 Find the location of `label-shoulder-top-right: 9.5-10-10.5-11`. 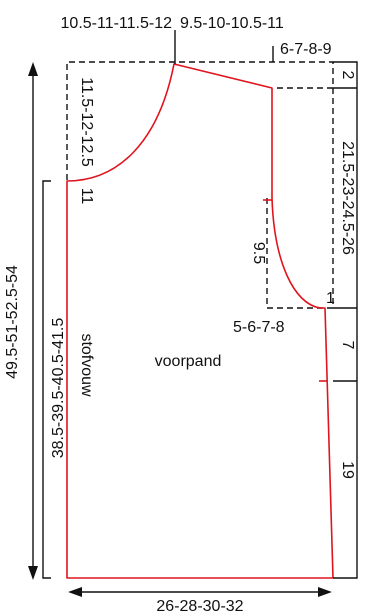

label-shoulder-top-right: 9.5-10-10.5-11 is located at coordinates (232, 23).